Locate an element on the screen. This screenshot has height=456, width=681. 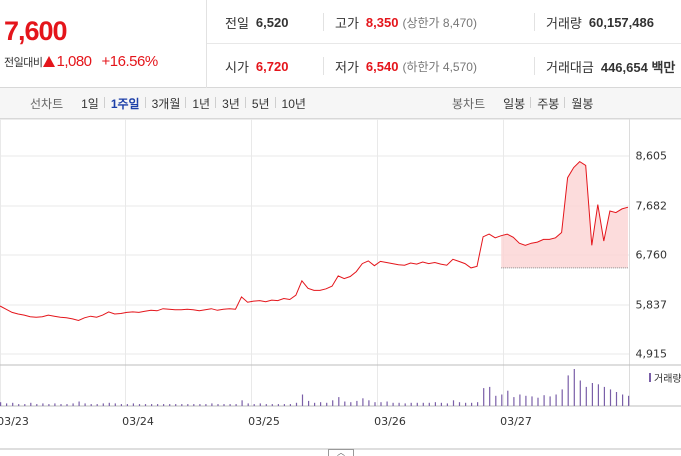
y-tick-label: 7,682 is located at coordinates (651, 206).